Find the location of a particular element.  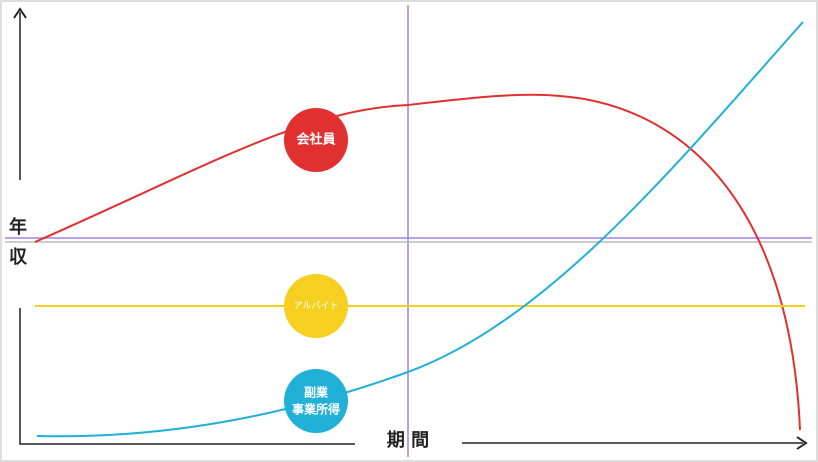

side-business-label: 副業 is located at coordinates (316, 392).